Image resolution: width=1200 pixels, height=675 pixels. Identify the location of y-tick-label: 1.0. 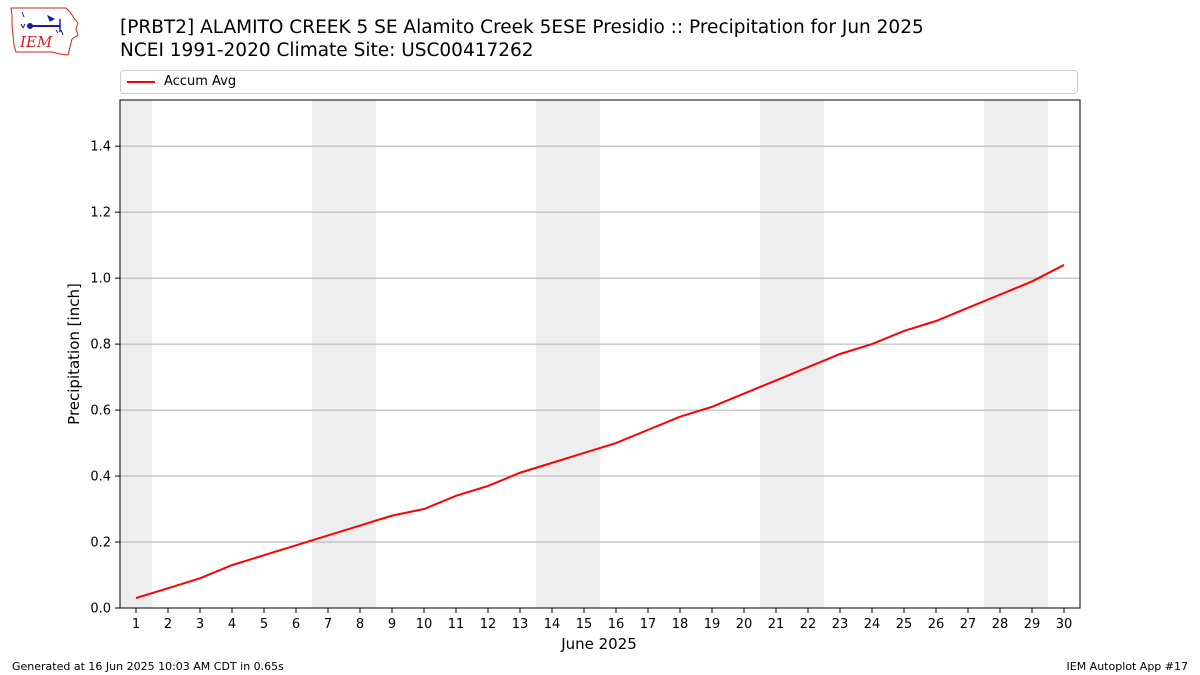
(100, 279).